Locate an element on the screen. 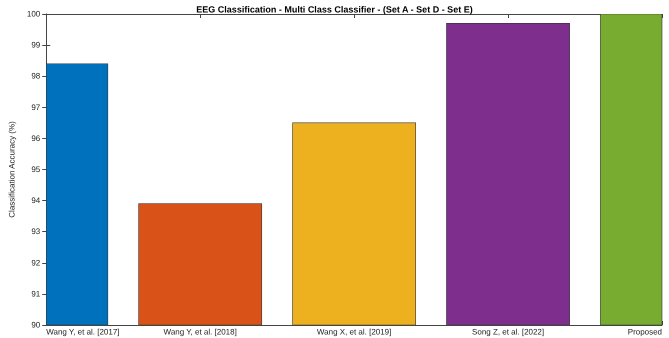  x-tick-label: Wang X, et al. [2019] is located at coordinates (354, 332).